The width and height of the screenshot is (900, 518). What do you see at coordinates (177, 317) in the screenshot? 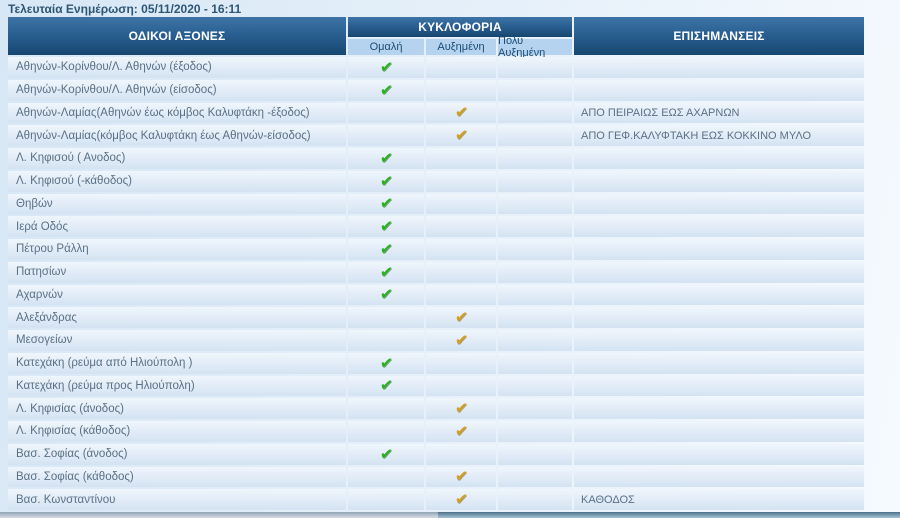
I see `road-axis-label: Αλεξάνδρας` at bounding box center [177, 317].